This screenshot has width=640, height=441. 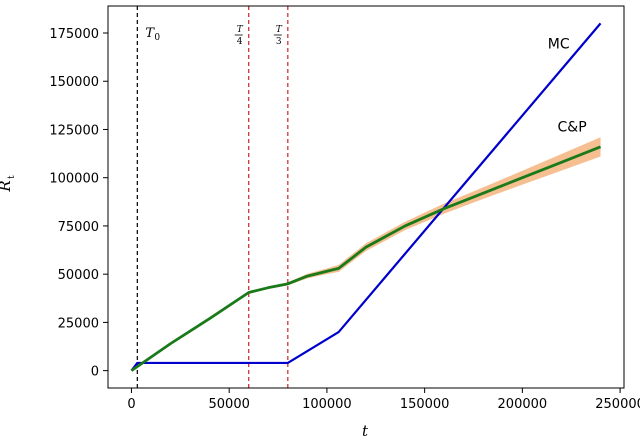 I want to click on y-tick-label-3: 75000, so click(x=78, y=227).